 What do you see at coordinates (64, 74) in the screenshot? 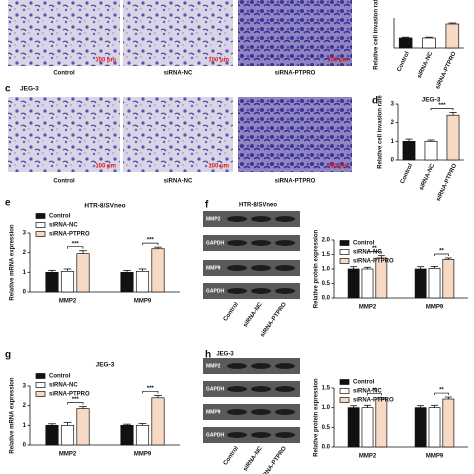
I see `micrograph-label: Control` at bounding box center [64, 74].